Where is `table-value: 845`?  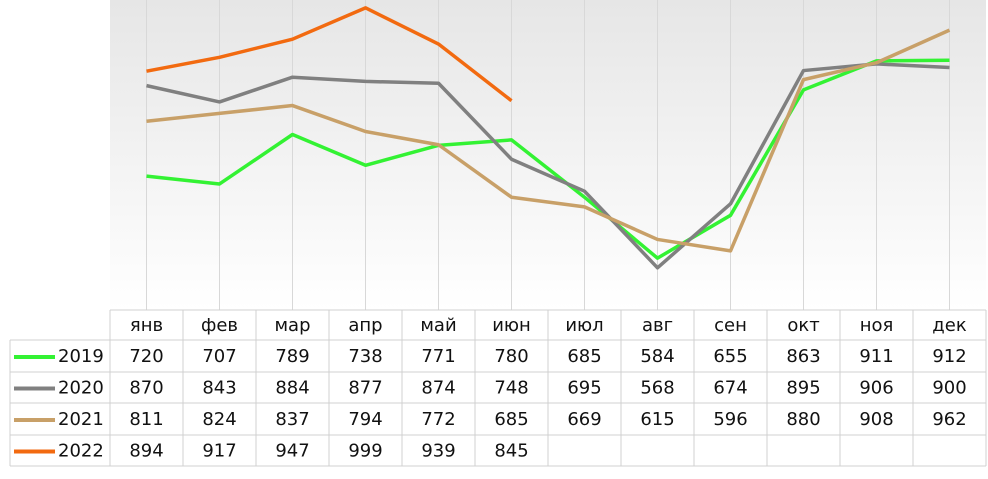
table-value: 845 is located at coordinates (511, 451).